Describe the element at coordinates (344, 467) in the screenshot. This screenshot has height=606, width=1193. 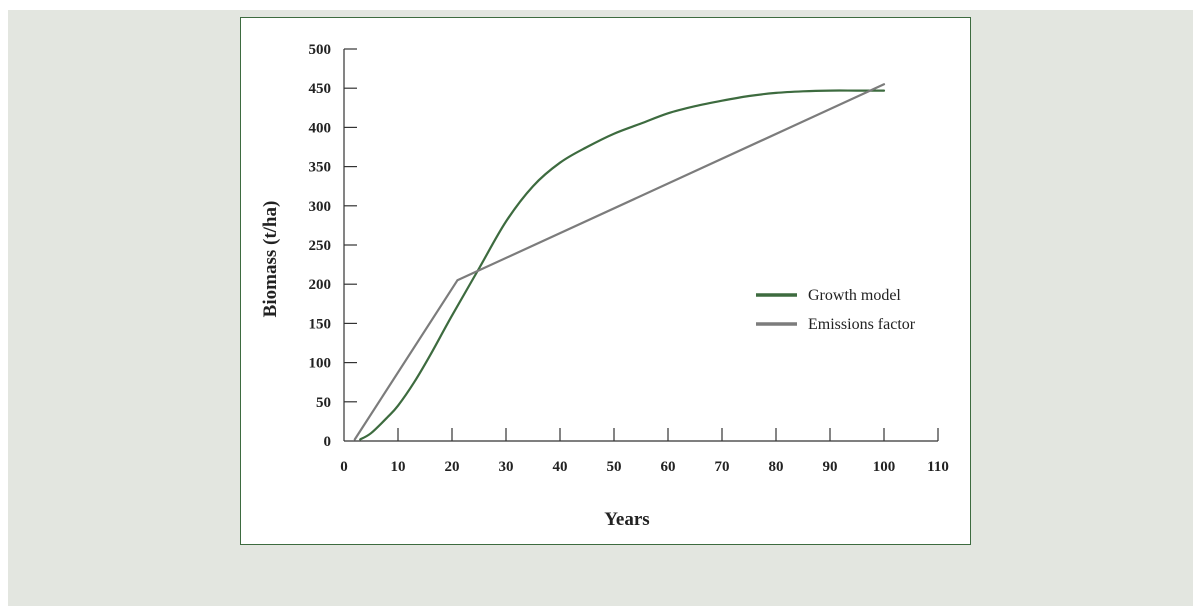
I see `x-tick-label: 0` at that location.